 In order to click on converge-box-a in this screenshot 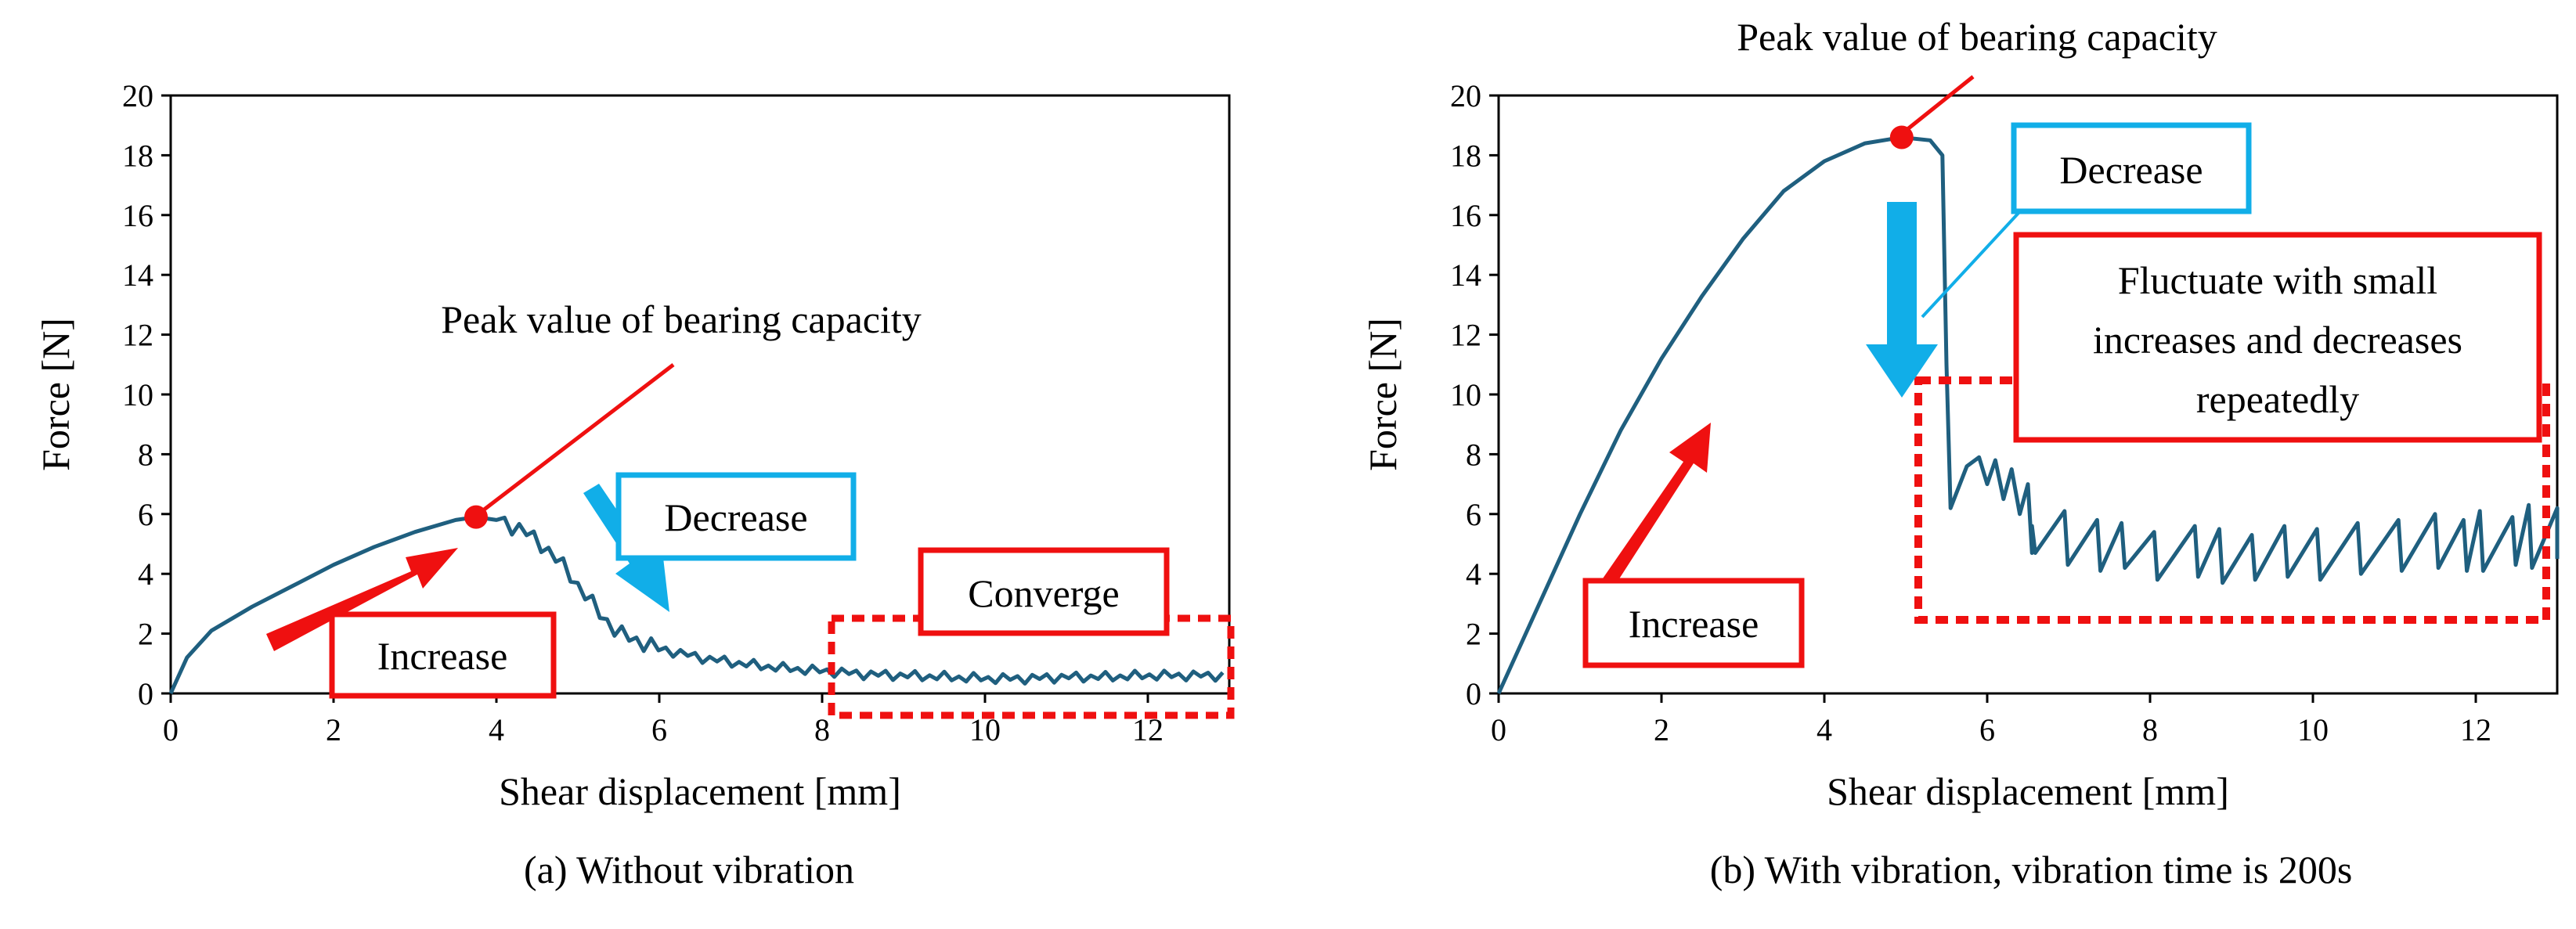, I will do `click(1044, 591)`.